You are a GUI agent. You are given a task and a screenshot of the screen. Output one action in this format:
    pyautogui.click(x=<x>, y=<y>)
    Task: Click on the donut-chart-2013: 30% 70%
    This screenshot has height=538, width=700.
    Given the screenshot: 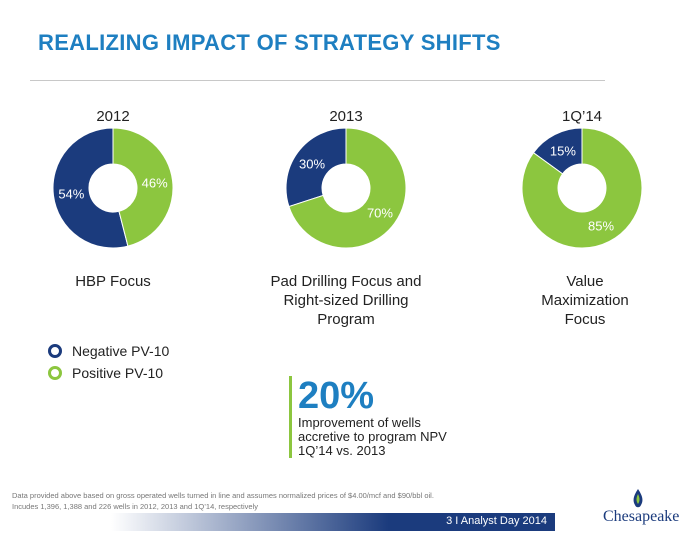 What is the action you would take?
    pyautogui.click(x=346, y=188)
    